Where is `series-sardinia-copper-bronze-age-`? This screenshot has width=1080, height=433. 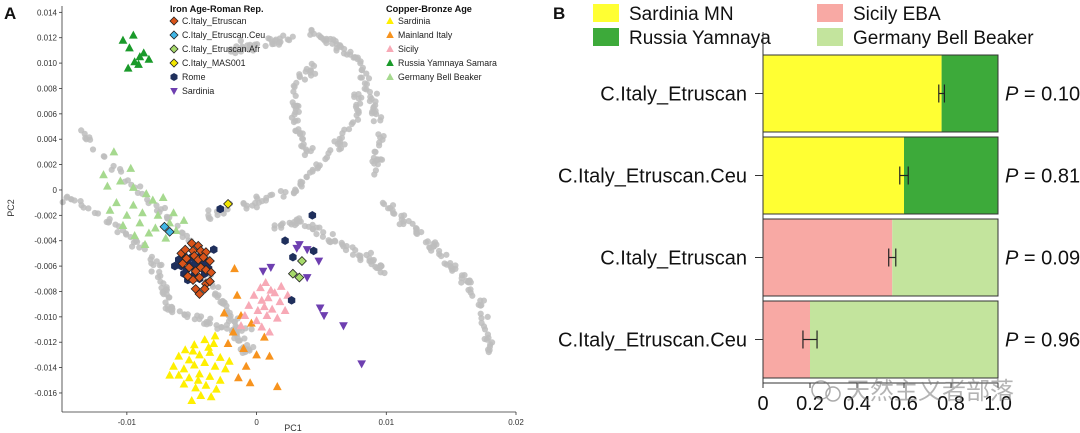 series-sardinia-copper-bronze-age- is located at coordinates (199, 368).